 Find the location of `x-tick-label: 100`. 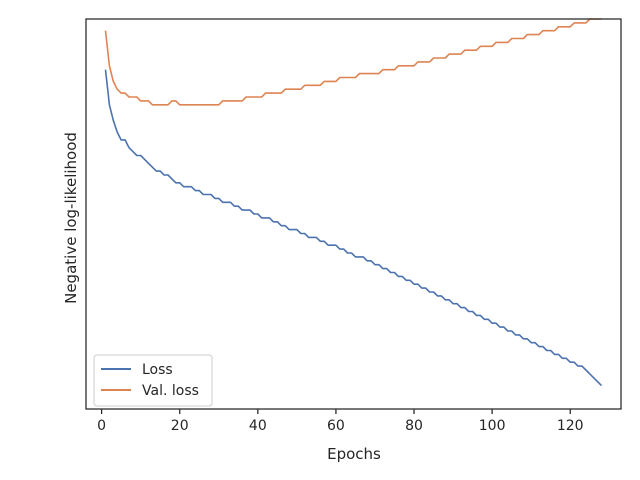

x-tick-label: 100 is located at coordinates (492, 426).